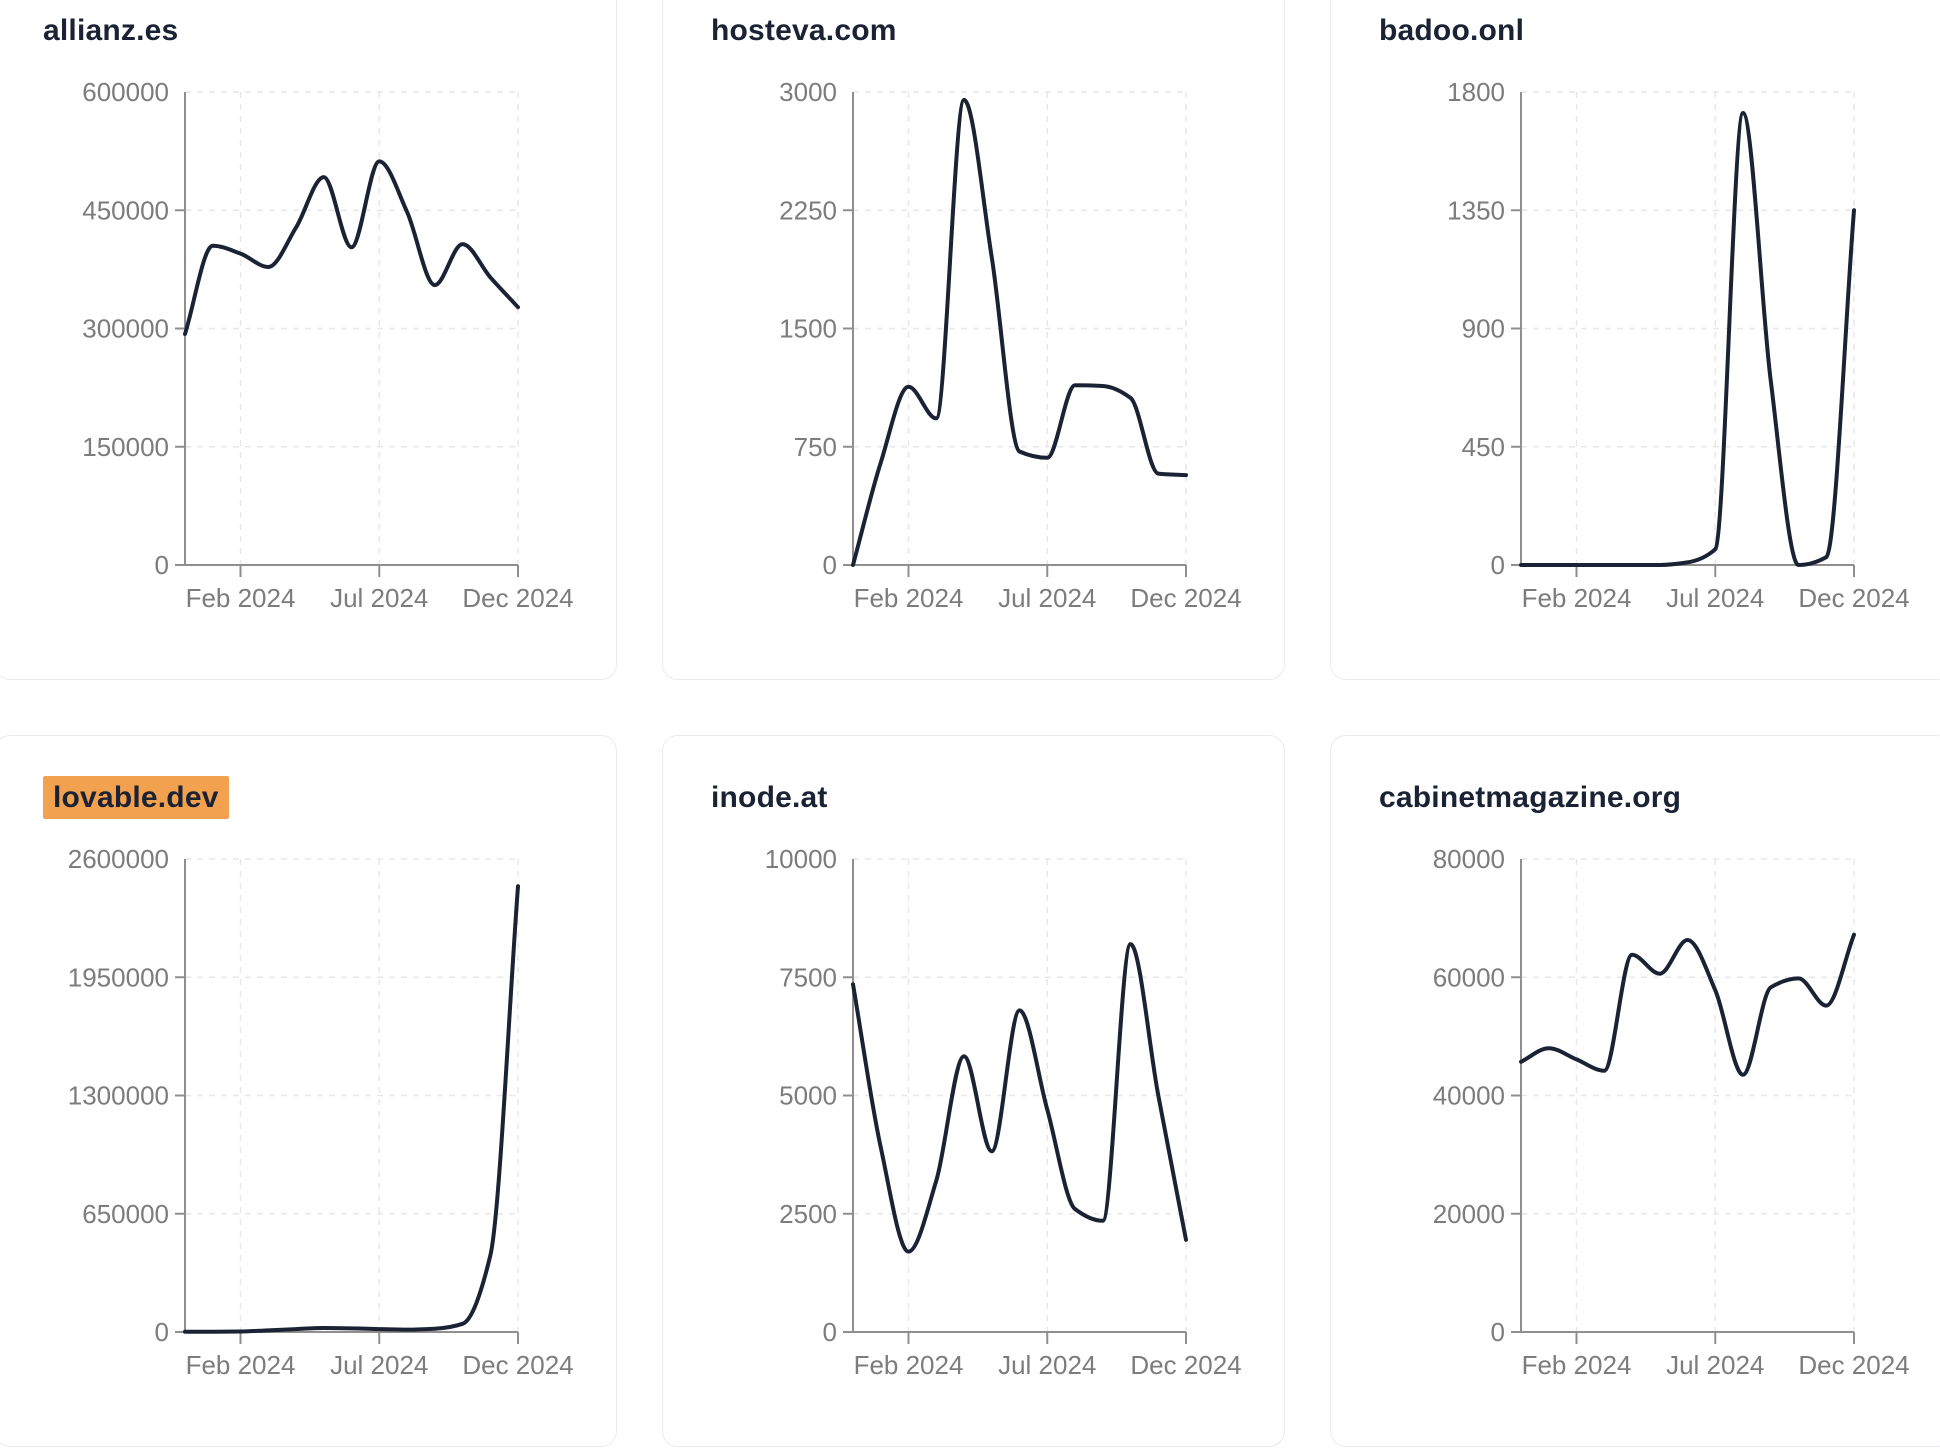 The width and height of the screenshot is (1940, 1452). Describe the element at coordinates (1483, 447) in the screenshot. I see `y-tick-label: 450` at that location.